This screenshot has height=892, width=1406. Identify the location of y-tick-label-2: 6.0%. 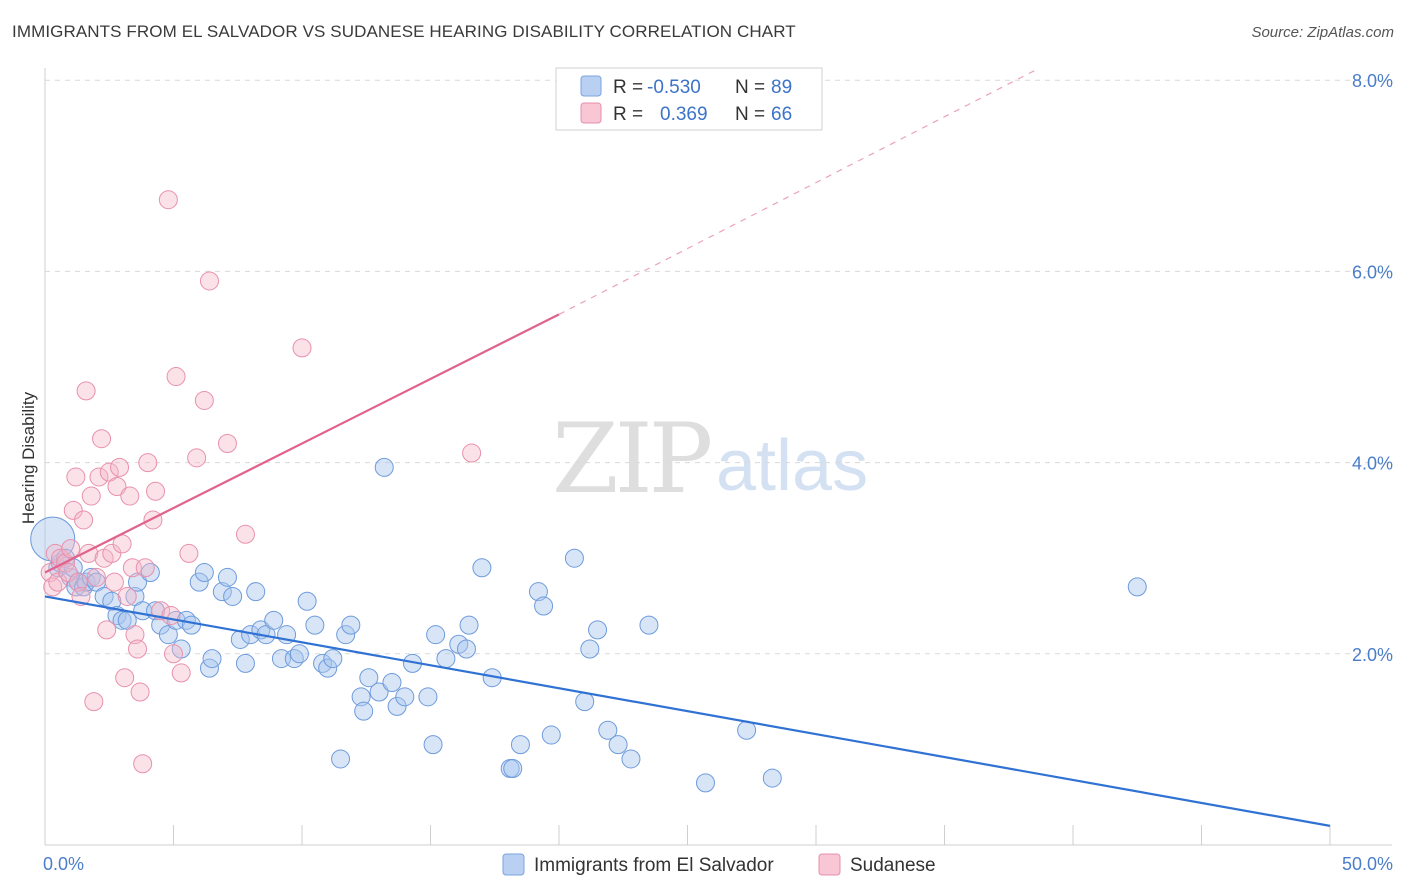
(1372, 272).